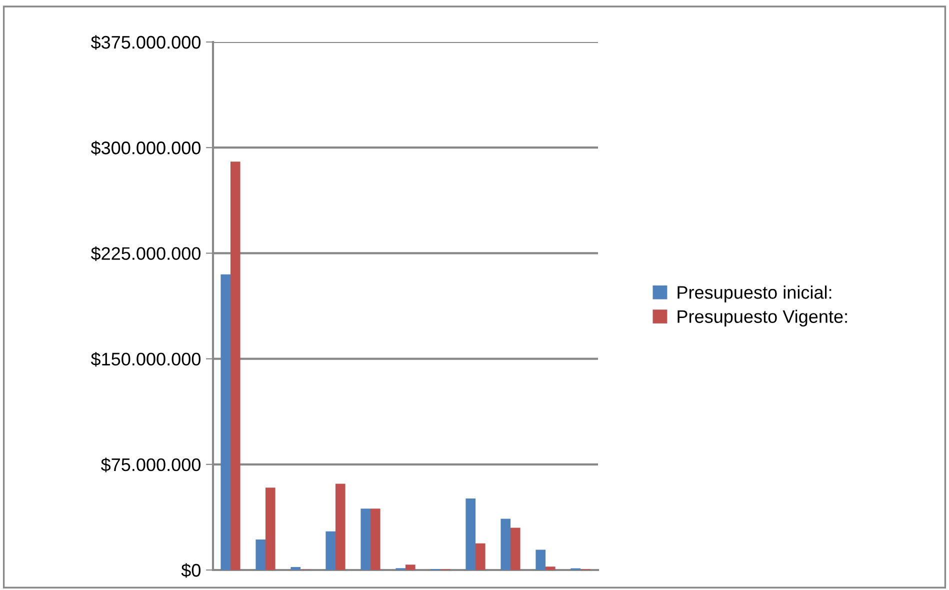  I want to click on legend-label: Presupuesto inicial:, so click(755, 294).